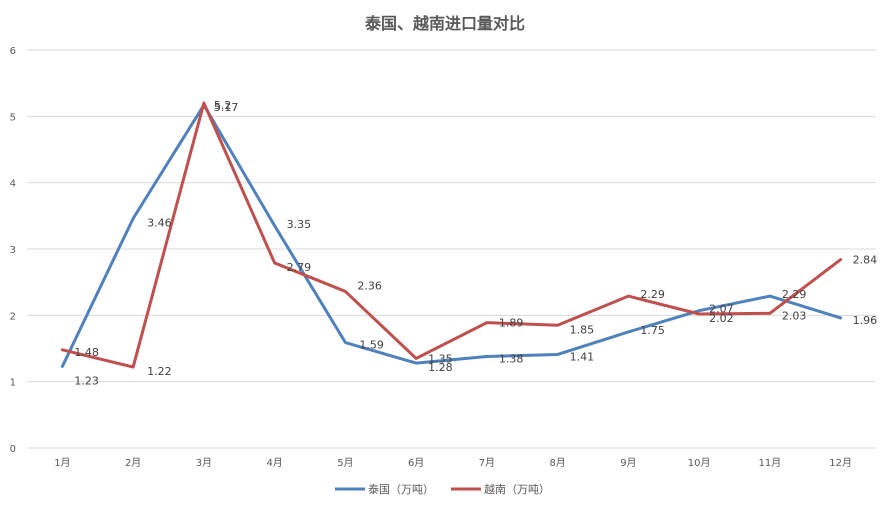 This screenshot has height=510, width=890. Describe the element at coordinates (86, 352) in the screenshot. I see `data-label: 1.48` at that location.